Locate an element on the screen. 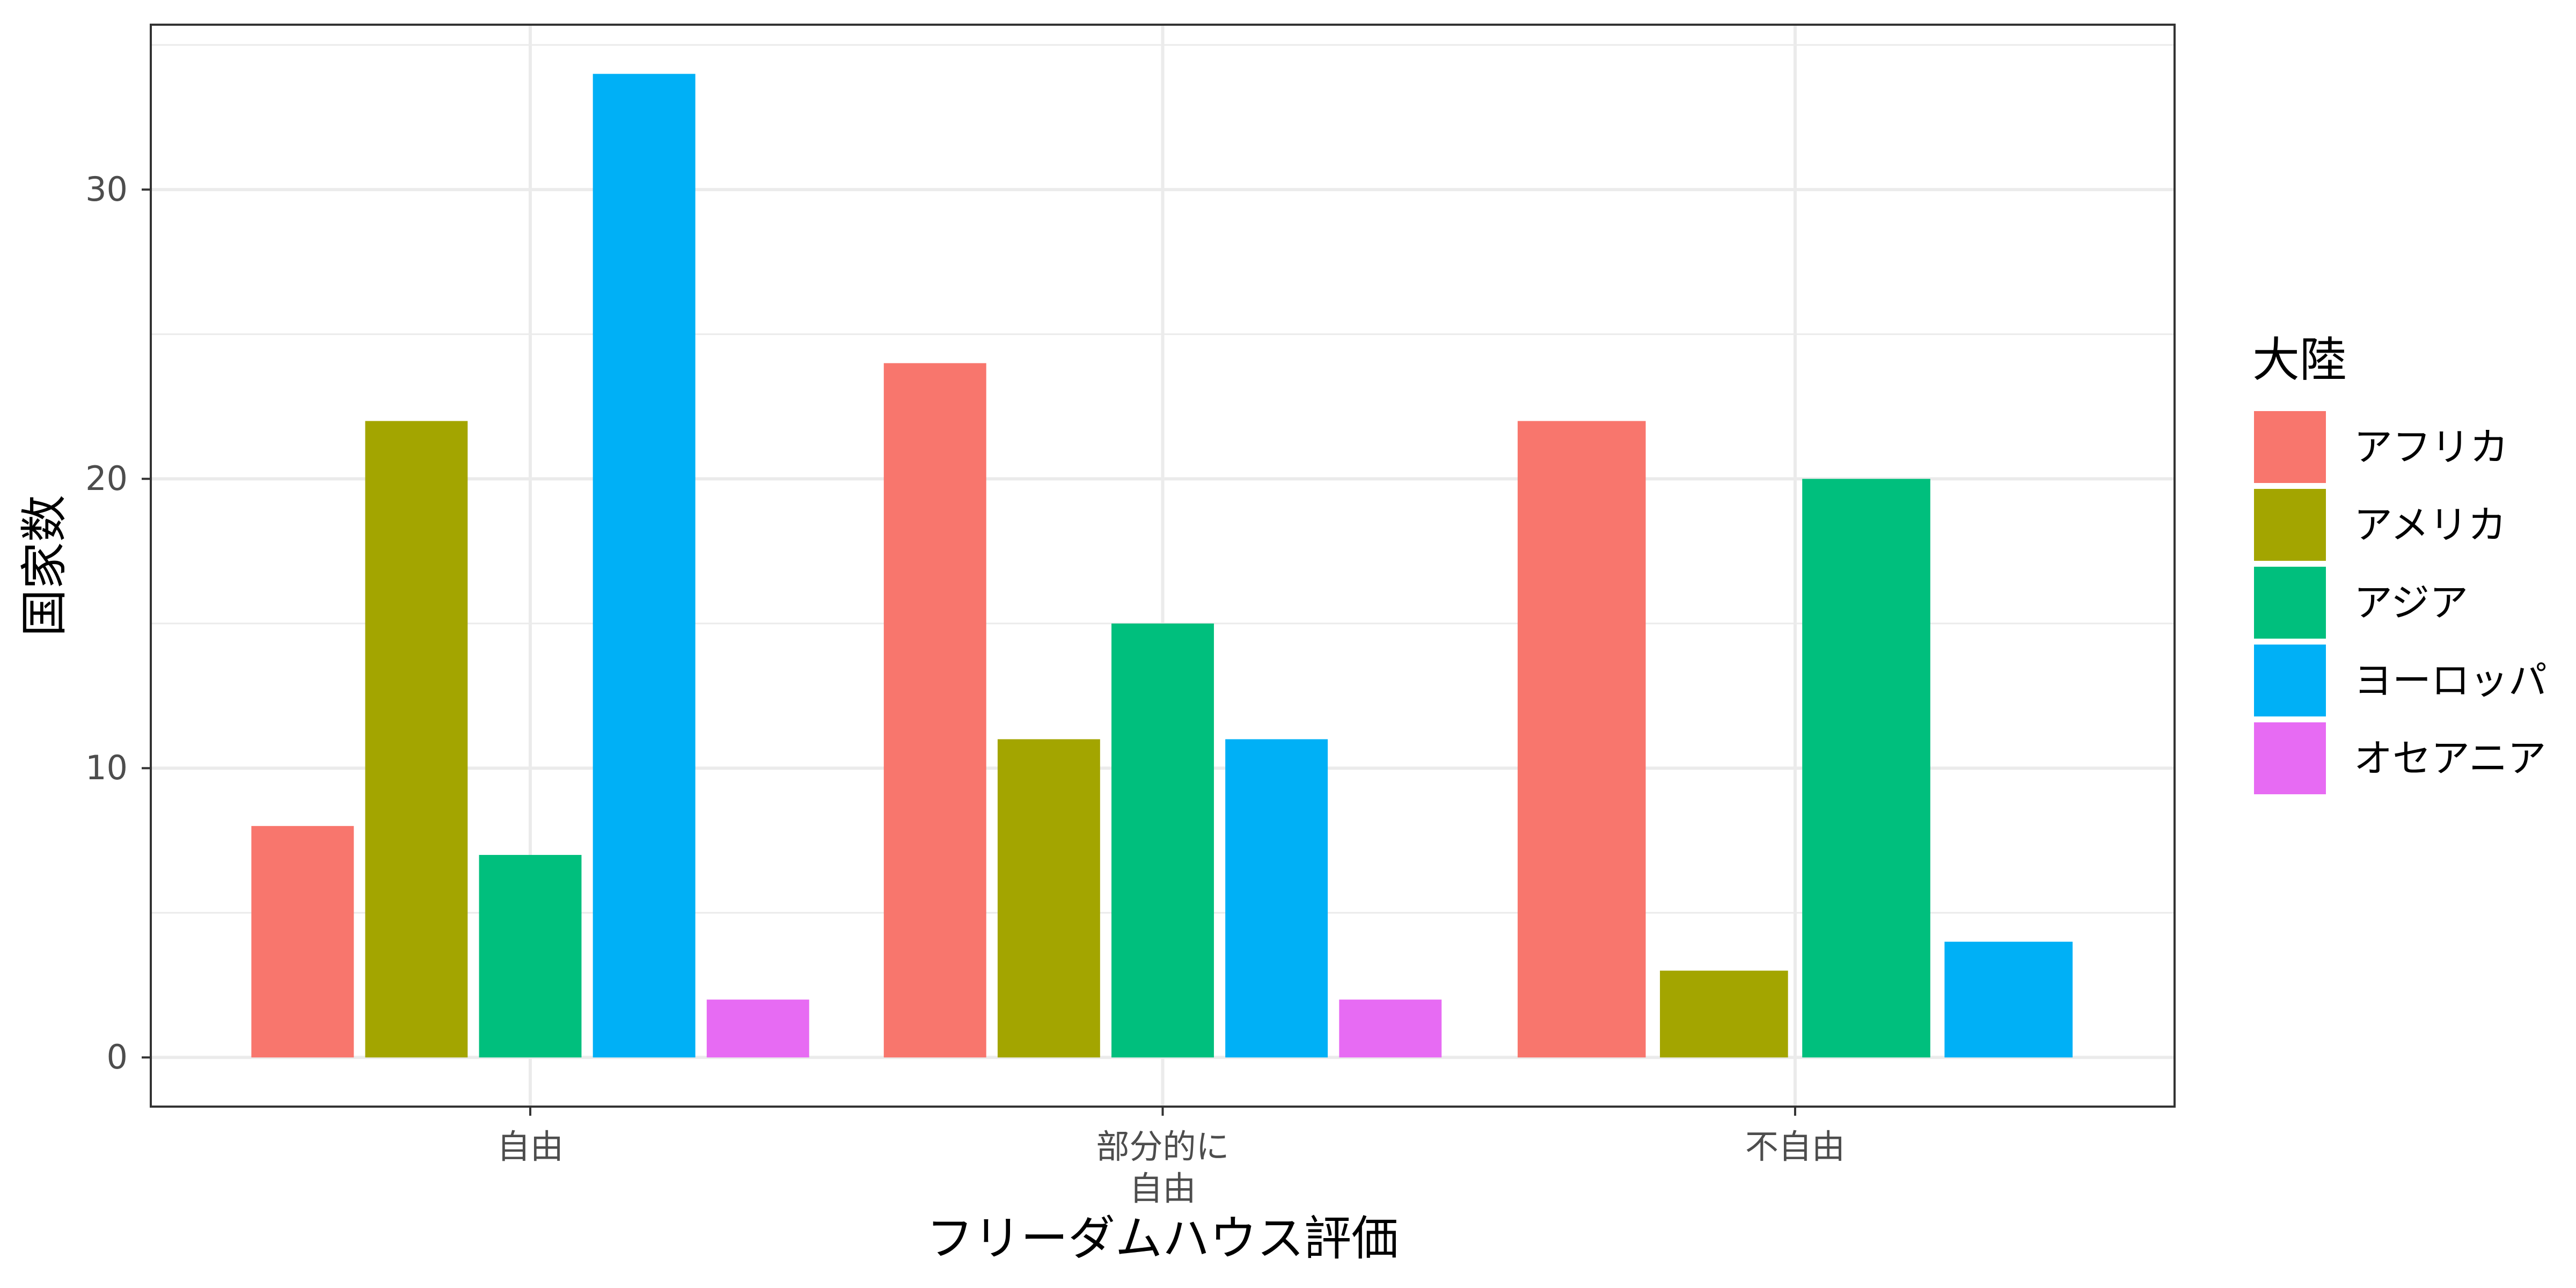 The height and width of the screenshot is (1288, 2576). x-tick-label: 不自由 is located at coordinates (1795, 1146).